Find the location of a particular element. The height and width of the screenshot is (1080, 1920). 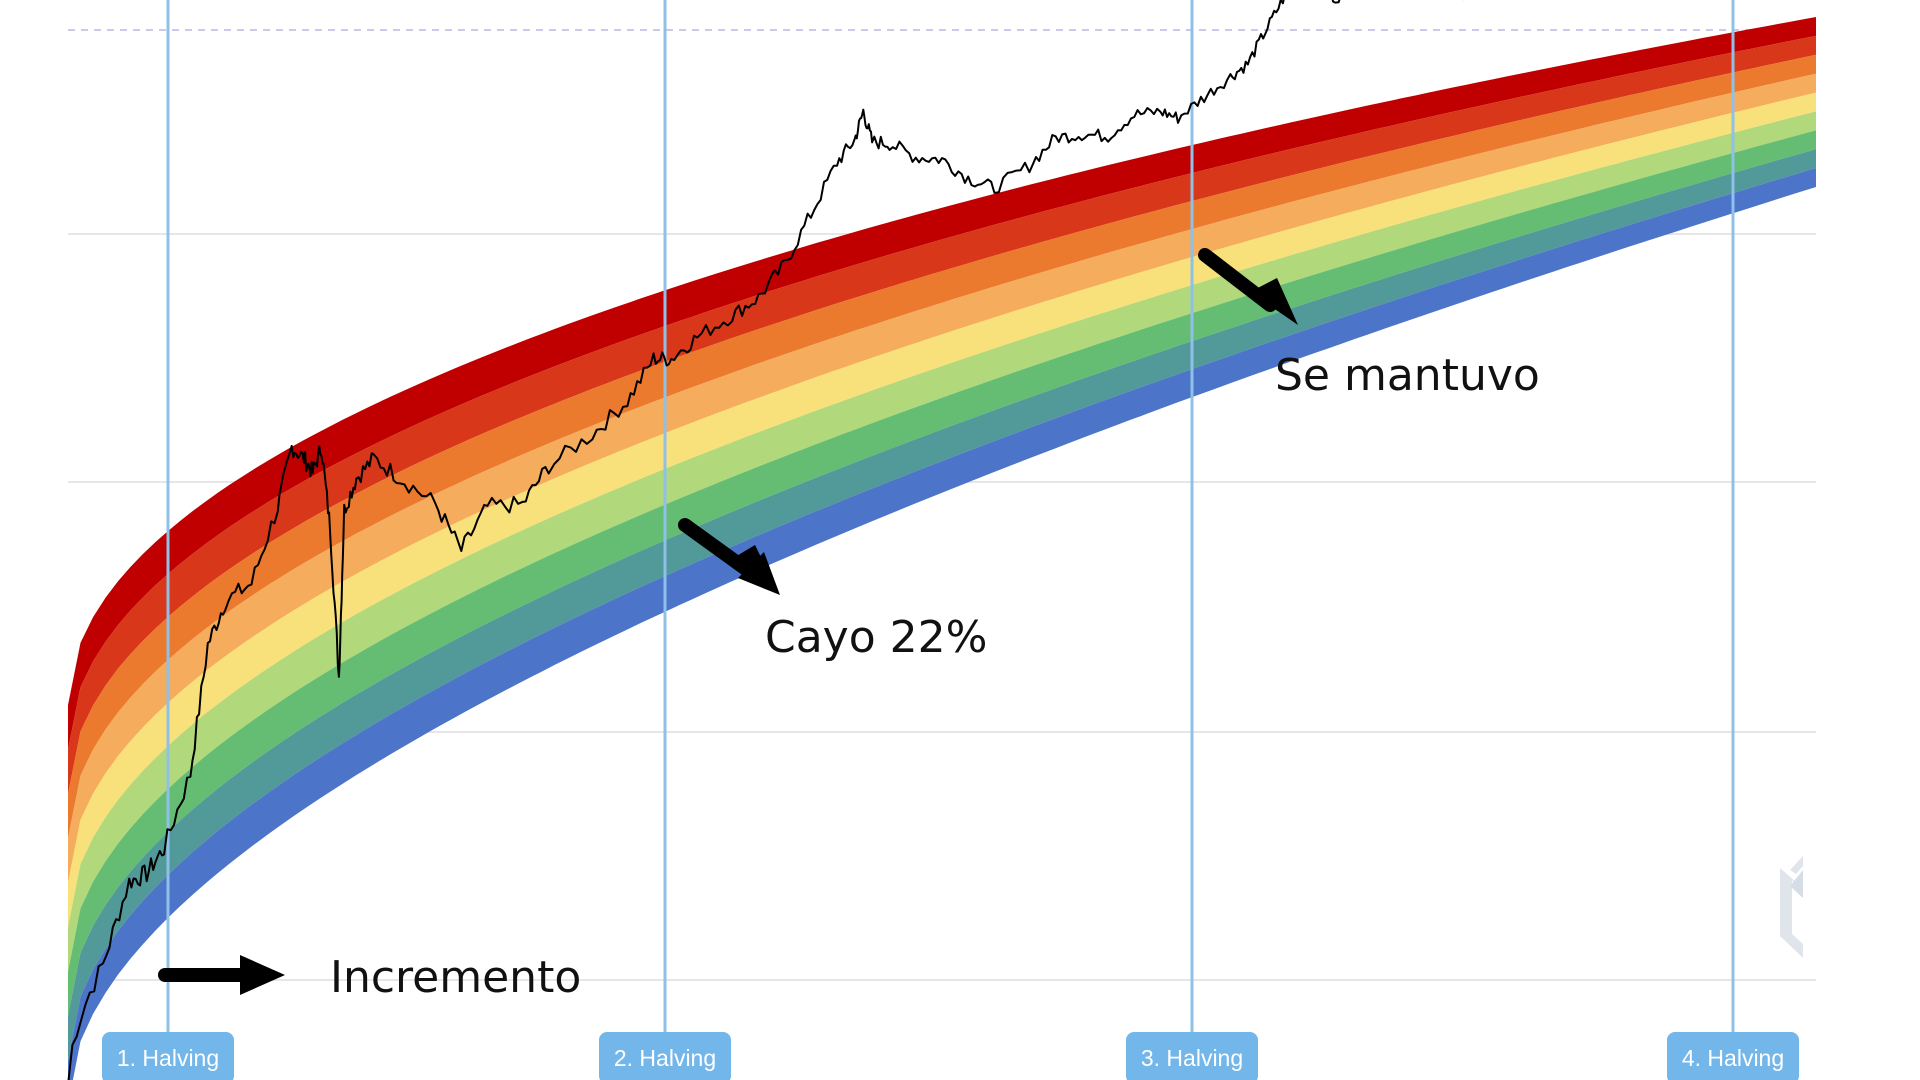

halving-label: 3. Halving is located at coordinates (1192, 1058).